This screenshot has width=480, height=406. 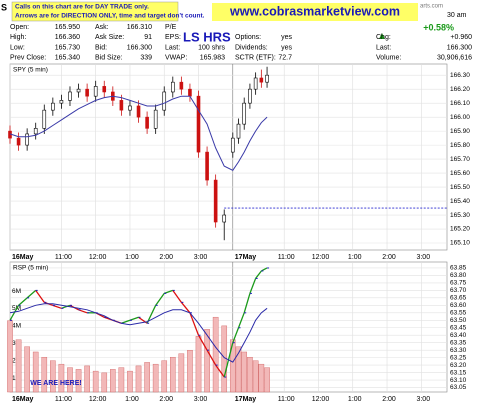 I want to click on change-pct: +0.58%, so click(x=438, y=27).